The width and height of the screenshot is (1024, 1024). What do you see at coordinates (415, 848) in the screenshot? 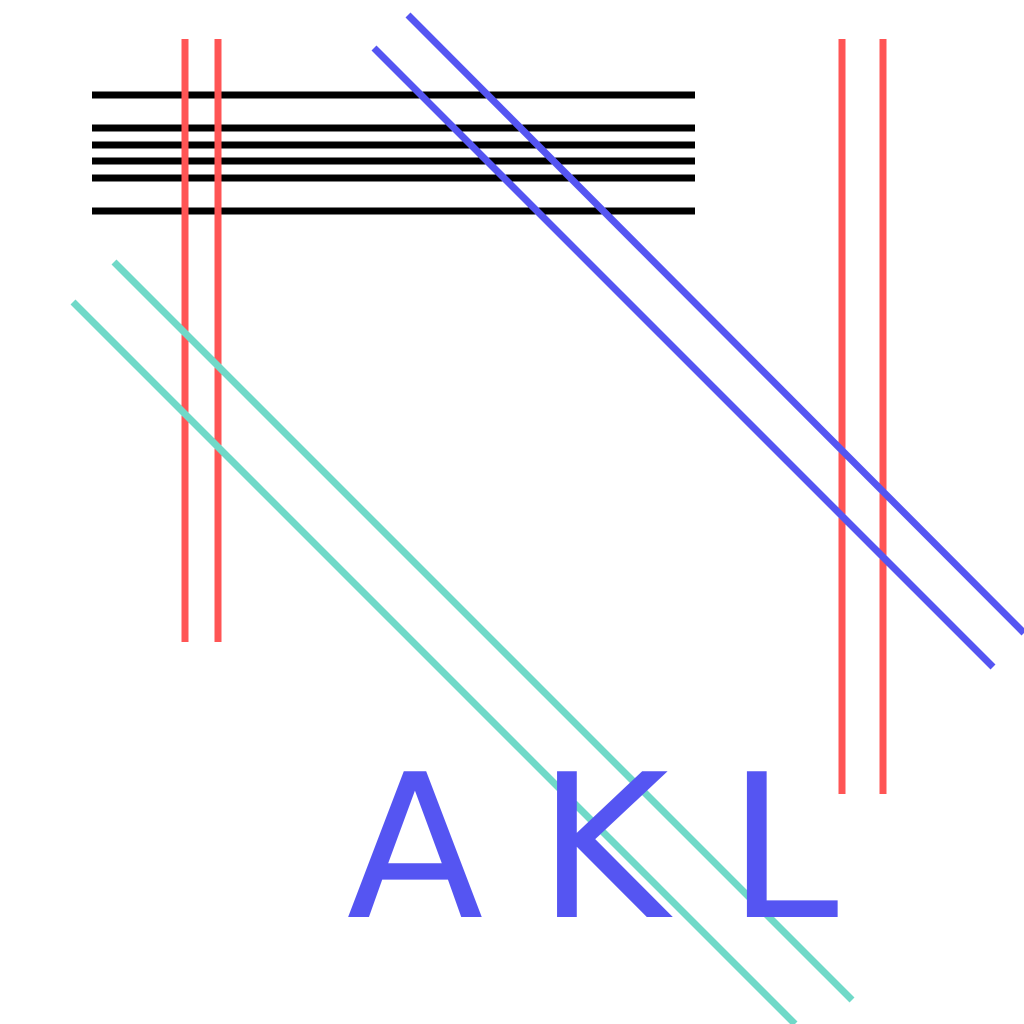
I see `letter-a: A` at bounding box center [415, 848].